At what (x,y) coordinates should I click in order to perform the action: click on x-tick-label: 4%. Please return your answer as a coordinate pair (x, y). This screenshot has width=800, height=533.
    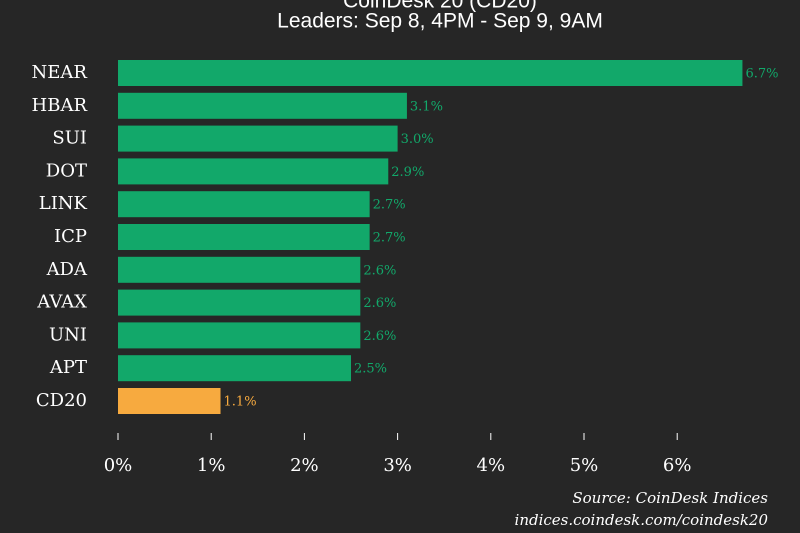
    Looking at the image, I should click on (491, 465).